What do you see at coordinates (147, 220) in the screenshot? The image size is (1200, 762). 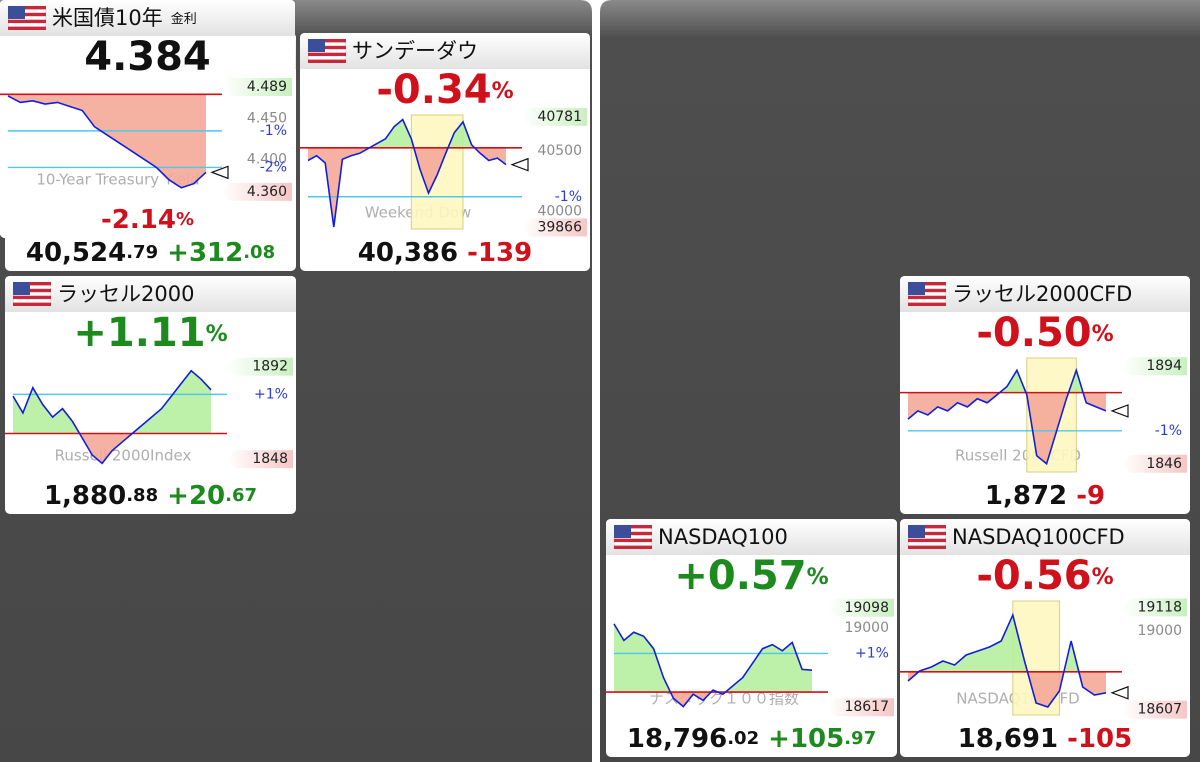 I see `price-text: -2.14%` at bounding box center [147, 220].